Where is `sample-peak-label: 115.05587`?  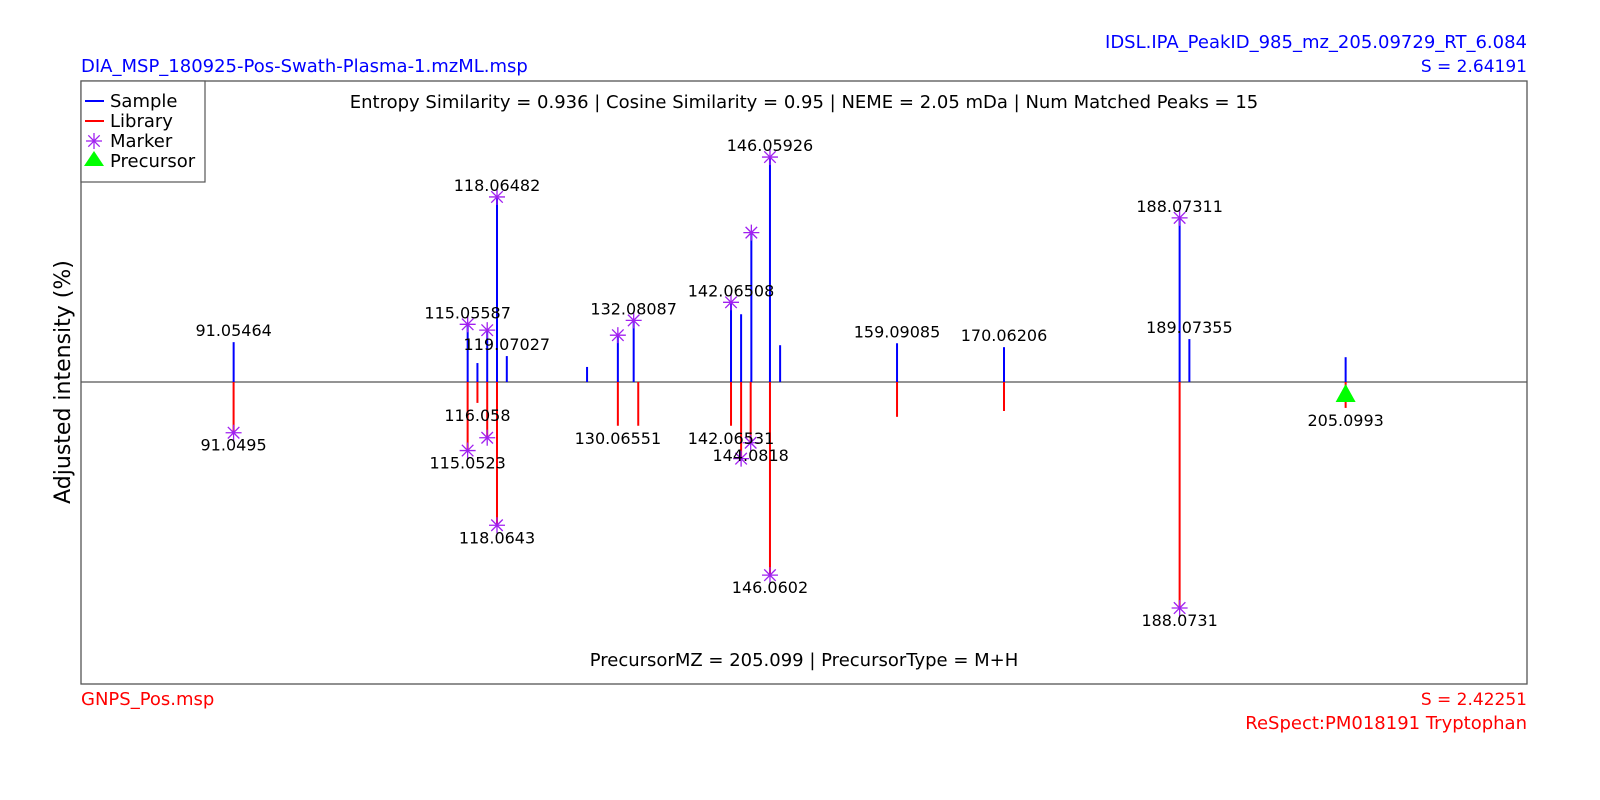
sample-peak-label: 115.05587 is located at coordinates (467, 312).